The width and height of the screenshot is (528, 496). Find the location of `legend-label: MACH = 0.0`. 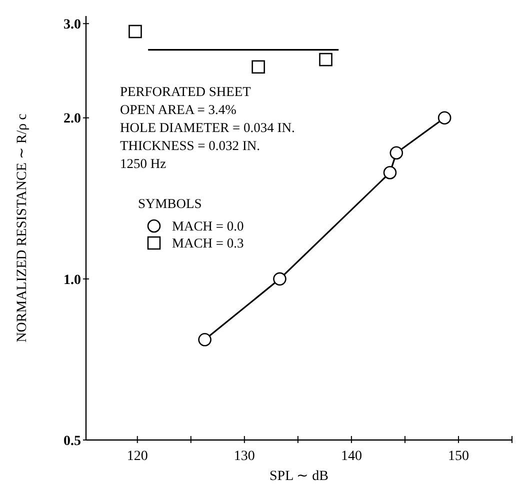

legend-label: MACH = 0.0 is located at coordinates (208, 226).